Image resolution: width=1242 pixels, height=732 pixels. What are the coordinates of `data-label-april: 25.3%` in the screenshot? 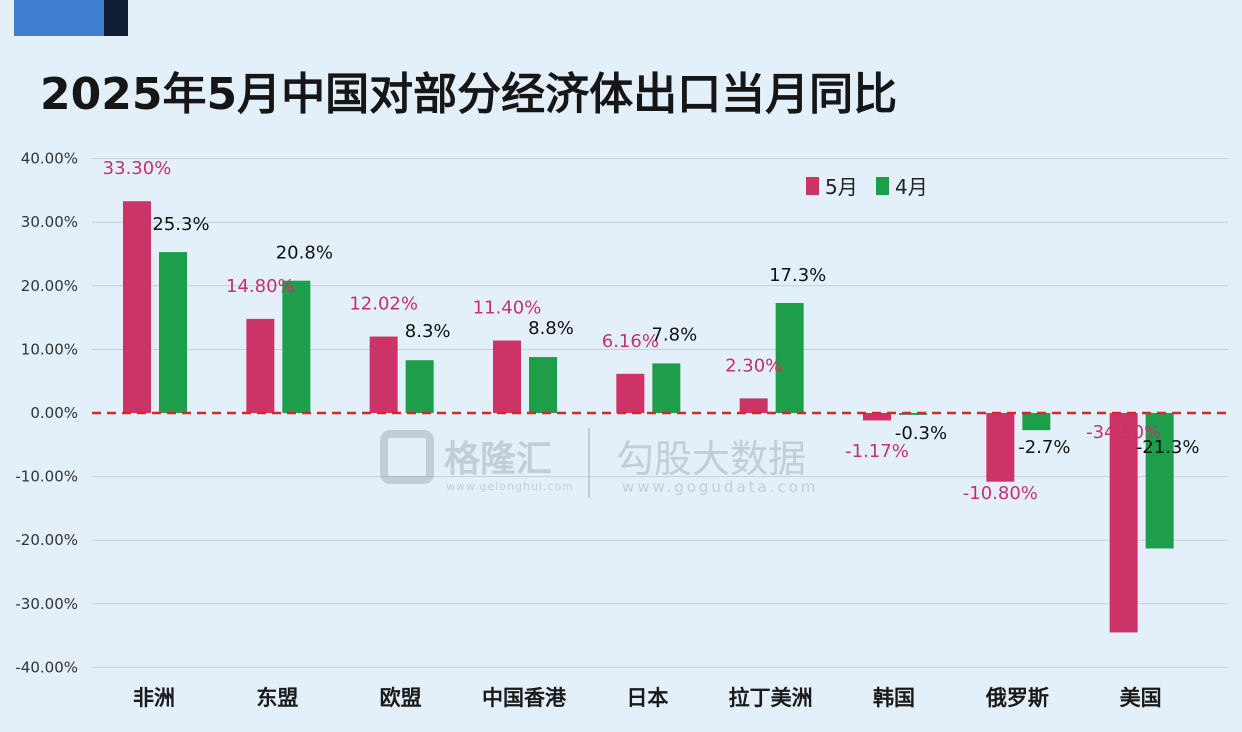 It's located at (180, 224).